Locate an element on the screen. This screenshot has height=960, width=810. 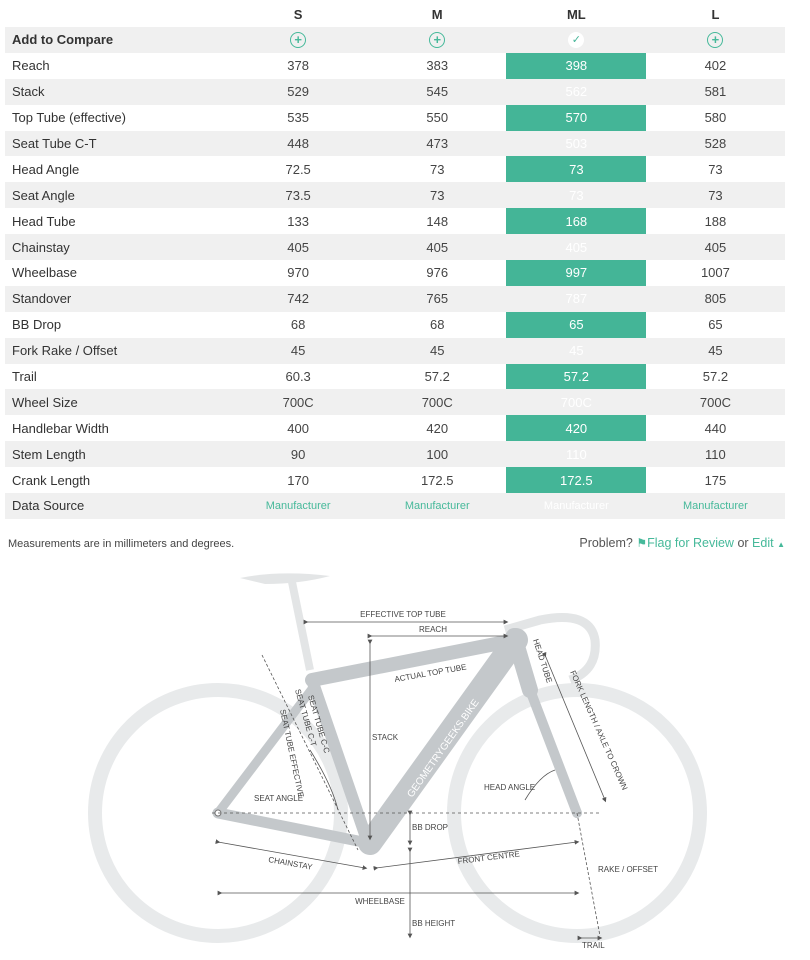
value-cell-ml: 168 is located at coordinates (576, 221).